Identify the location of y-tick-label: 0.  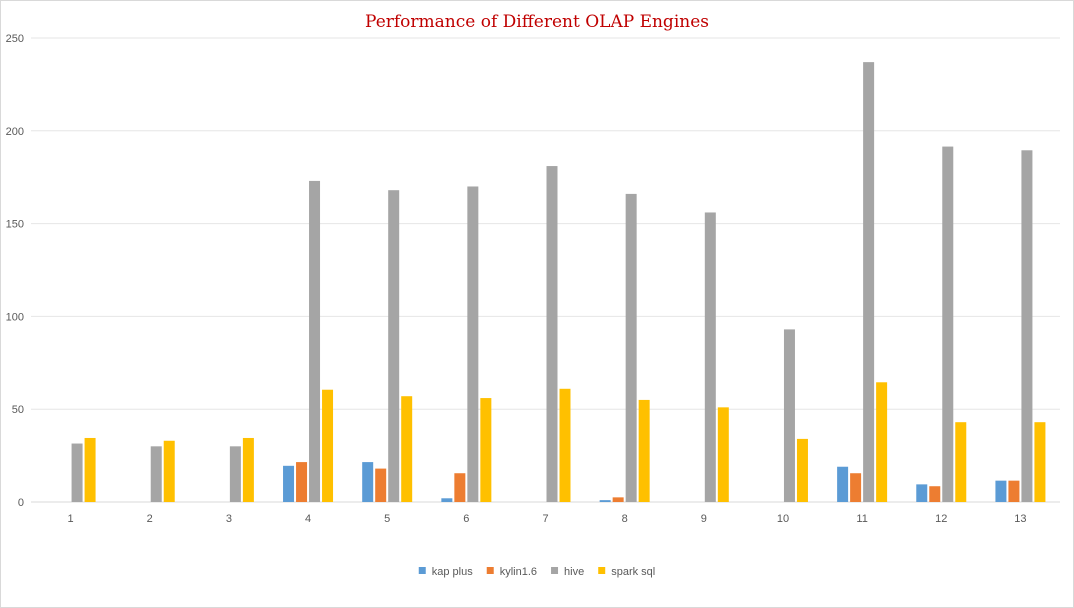
(21, 503).